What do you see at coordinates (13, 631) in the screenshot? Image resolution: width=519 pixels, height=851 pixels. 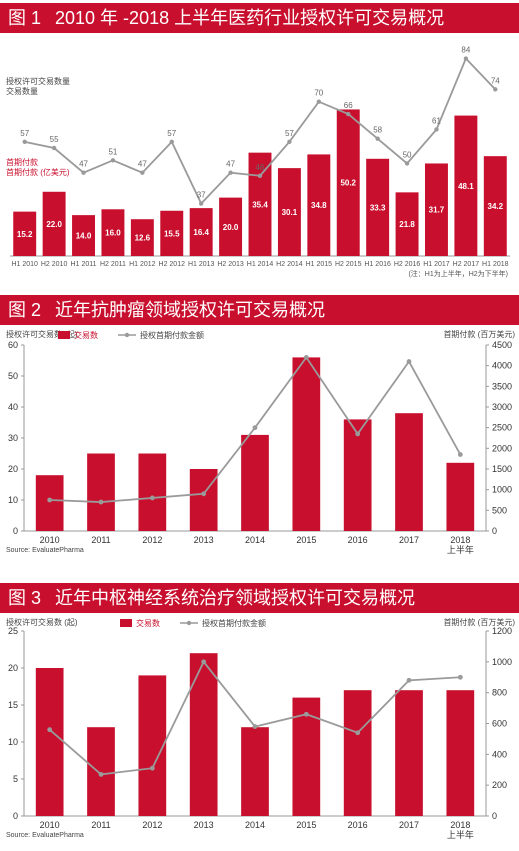 I see `y-left-tick-label: 25` at bounding box center [13, 631].